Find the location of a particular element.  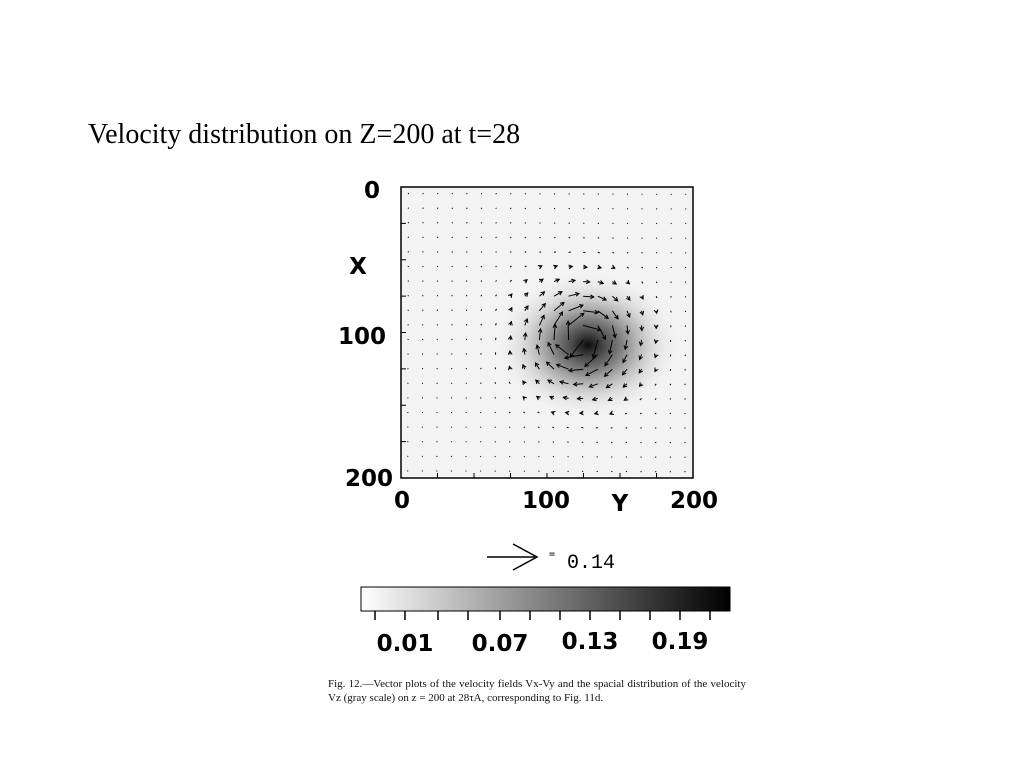

reference-arrow is located at coordinates (513, 557).